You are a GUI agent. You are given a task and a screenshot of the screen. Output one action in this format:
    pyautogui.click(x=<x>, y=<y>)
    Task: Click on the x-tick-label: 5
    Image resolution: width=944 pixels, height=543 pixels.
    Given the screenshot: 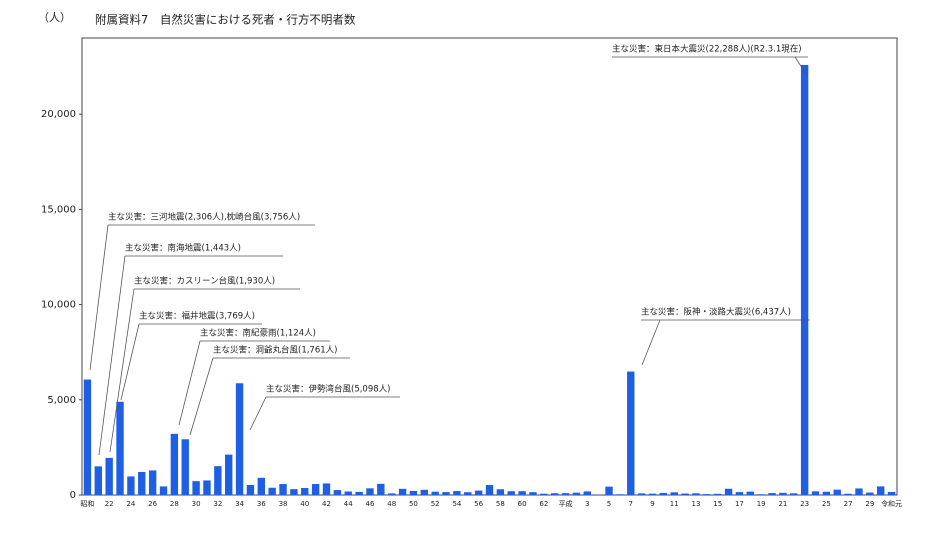 What is the action you would take?
    pyautogui.click(x=609, y=504)
    